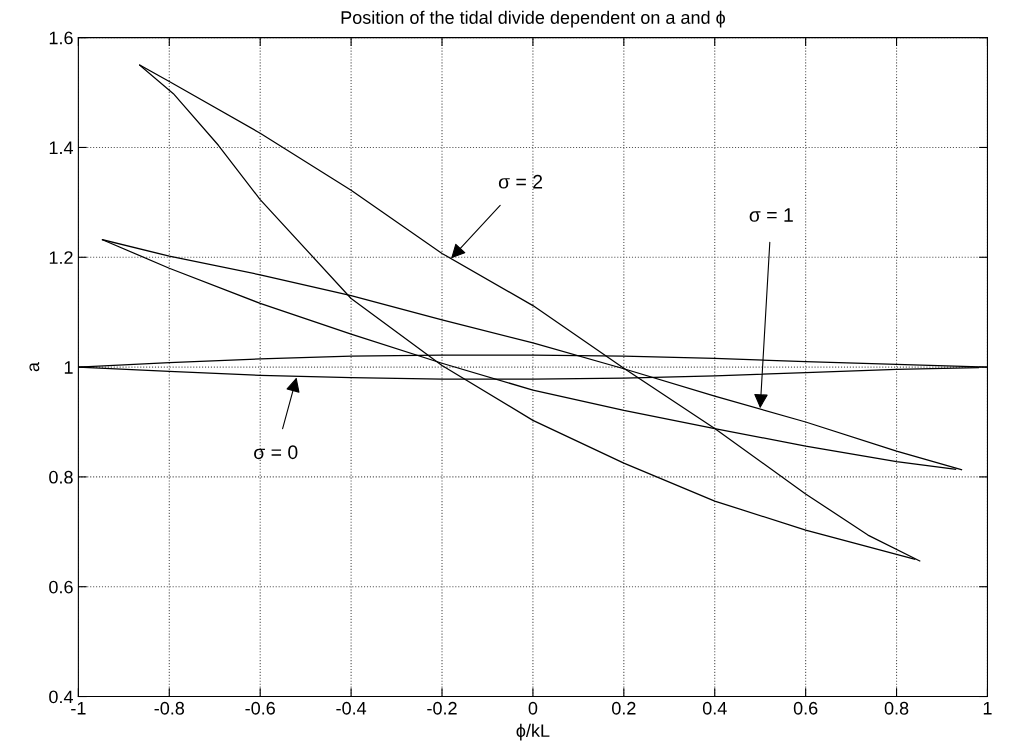 The image size is (1018, 753). What do you see at coordinates (61, 38) in the screenshot?
I see `y-tick-label: 1.6` at bounding box center [61, 38].